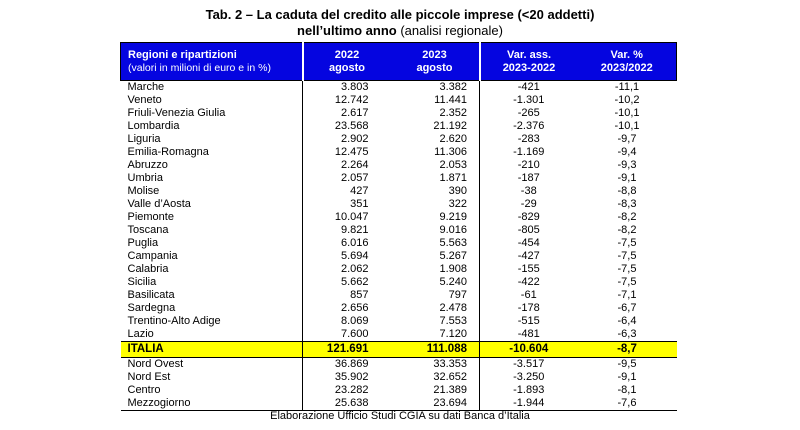  I want to click on region-cell: Umbria, so click(211, 178).